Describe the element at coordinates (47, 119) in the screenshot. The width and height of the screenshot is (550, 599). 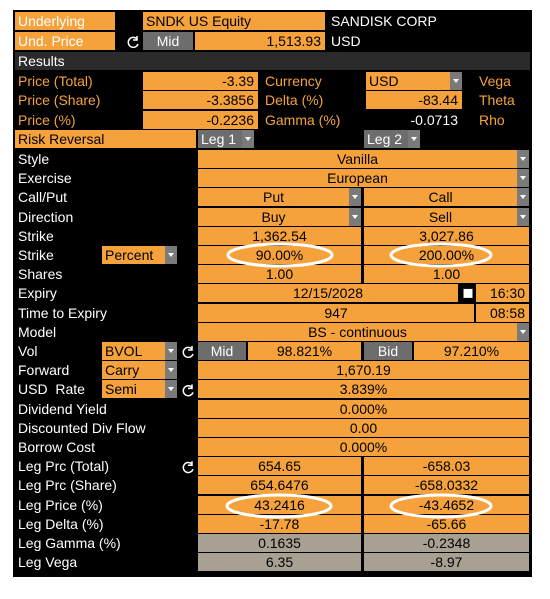
I see `result-label: Price (%)` at that location.